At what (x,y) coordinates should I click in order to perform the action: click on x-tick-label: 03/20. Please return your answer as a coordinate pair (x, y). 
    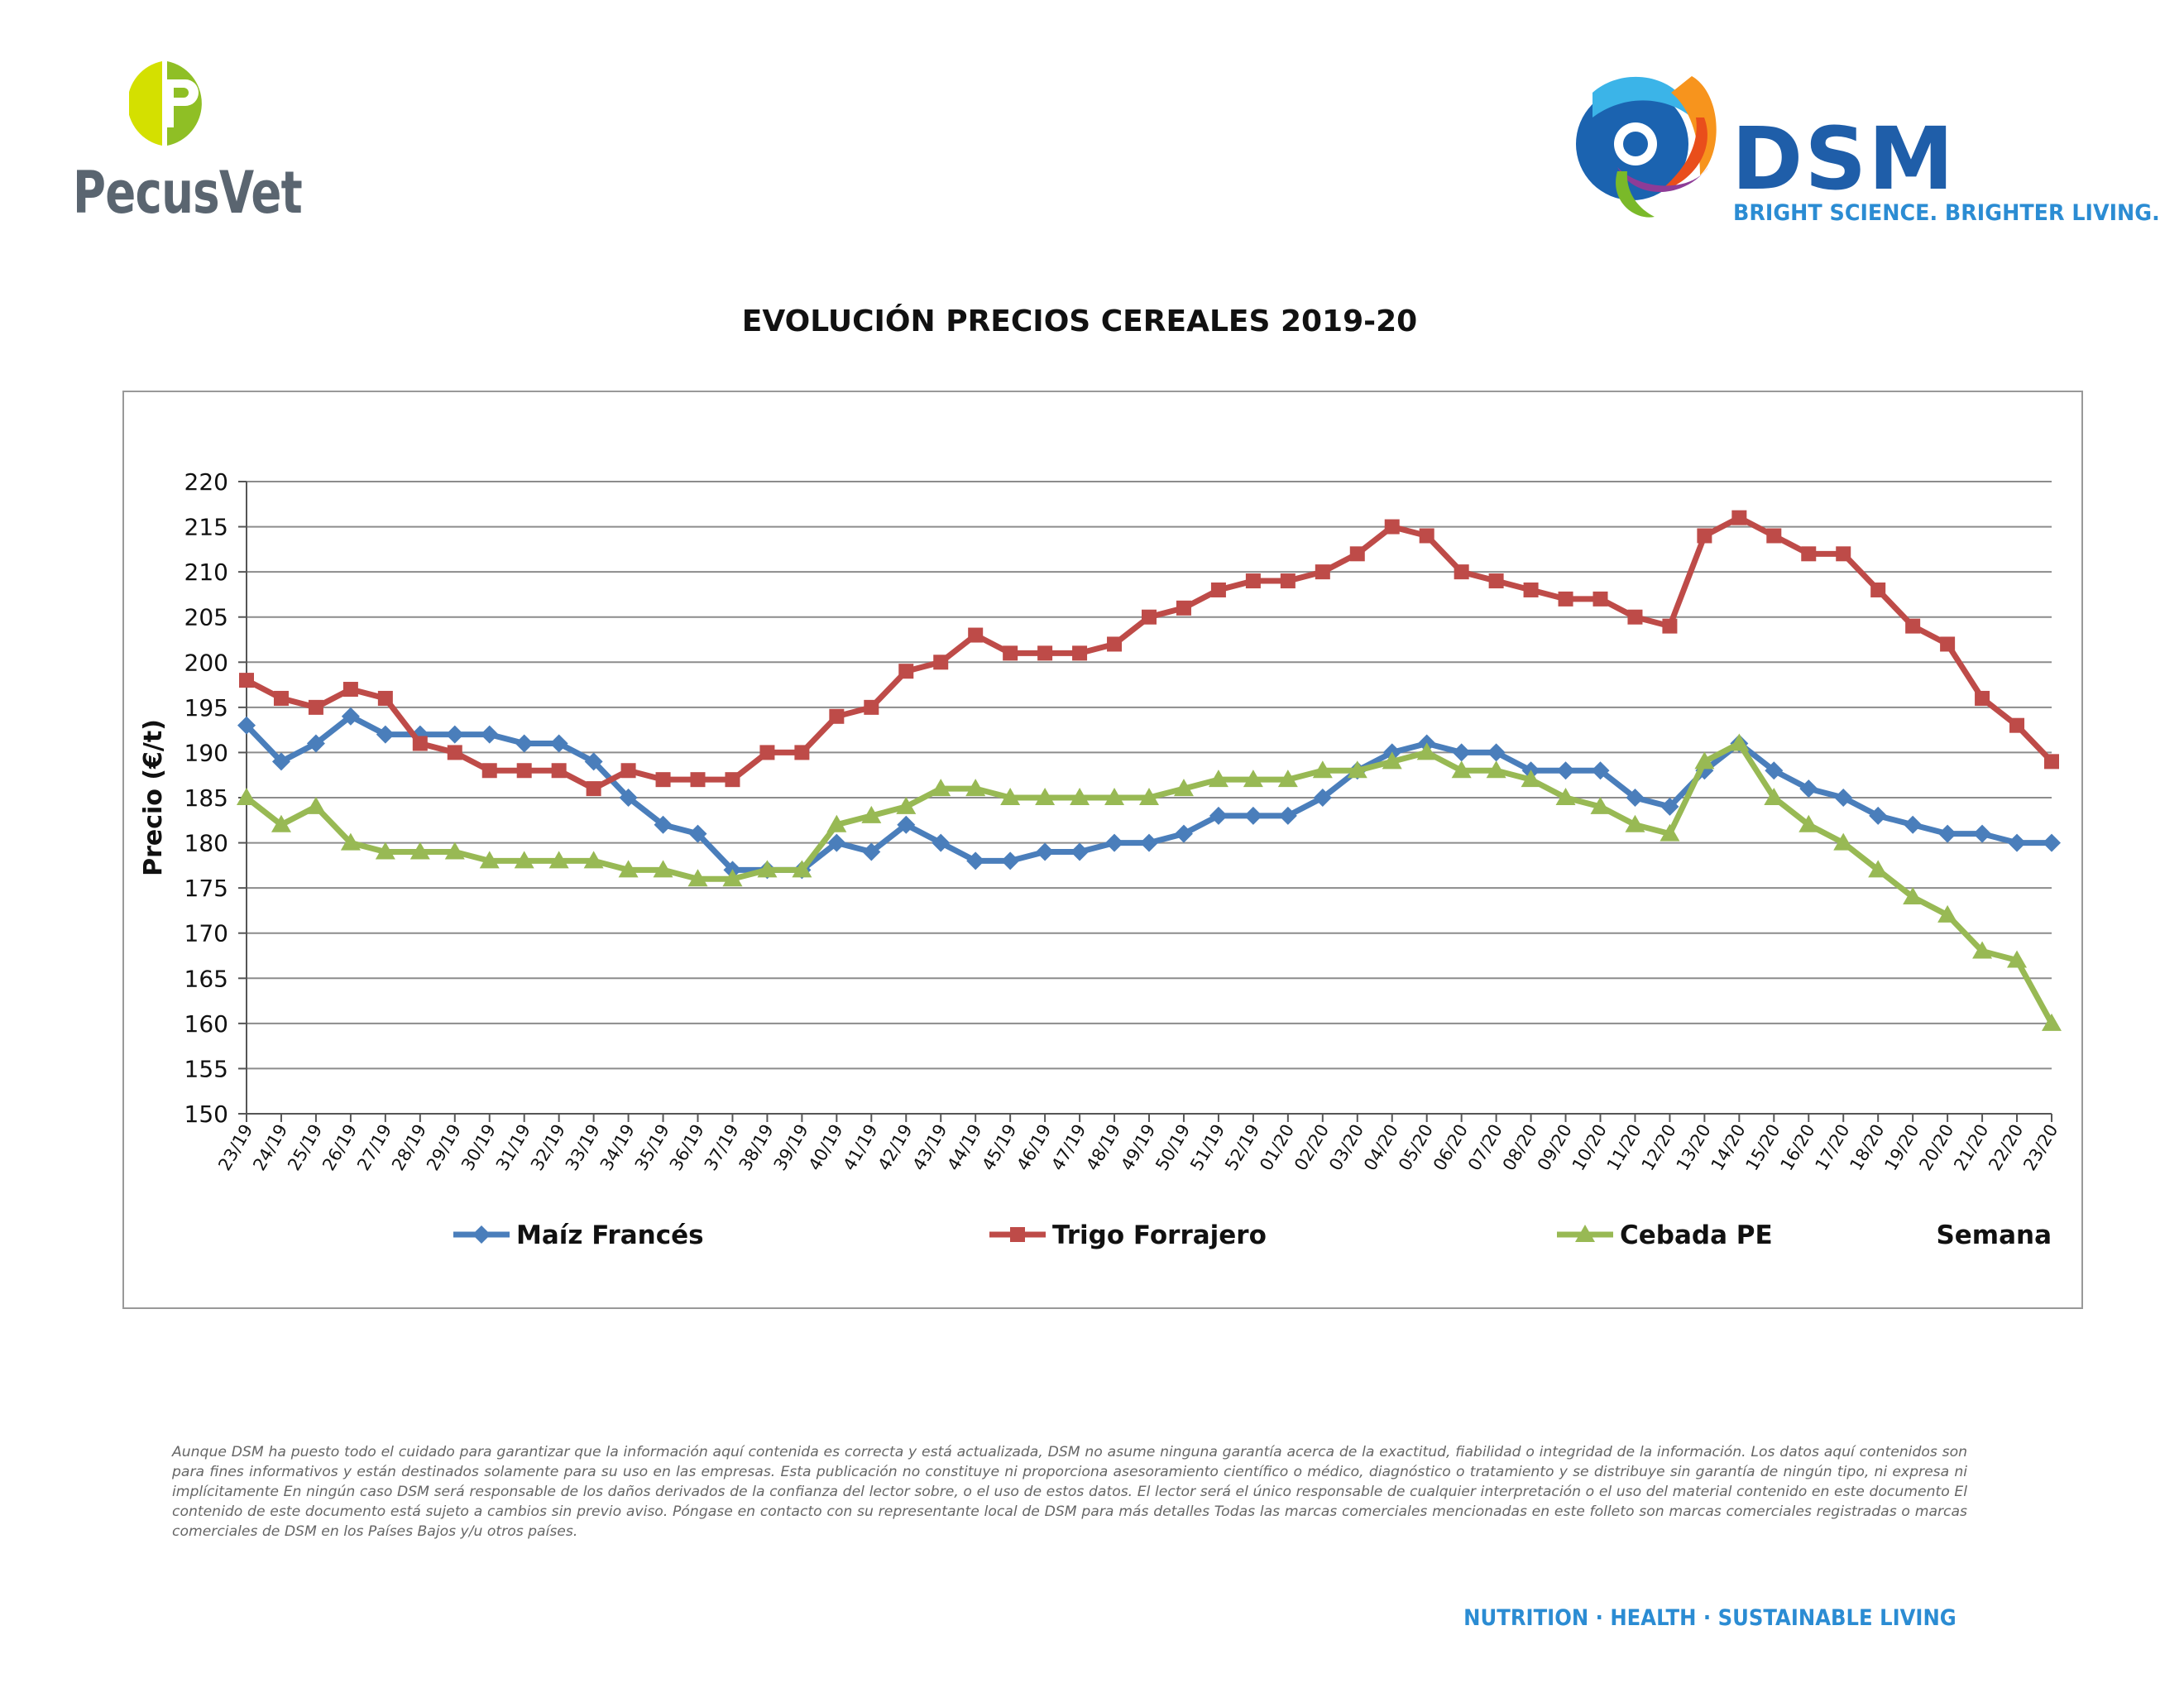
    Looking at the image, I should click on (1346, 1147).